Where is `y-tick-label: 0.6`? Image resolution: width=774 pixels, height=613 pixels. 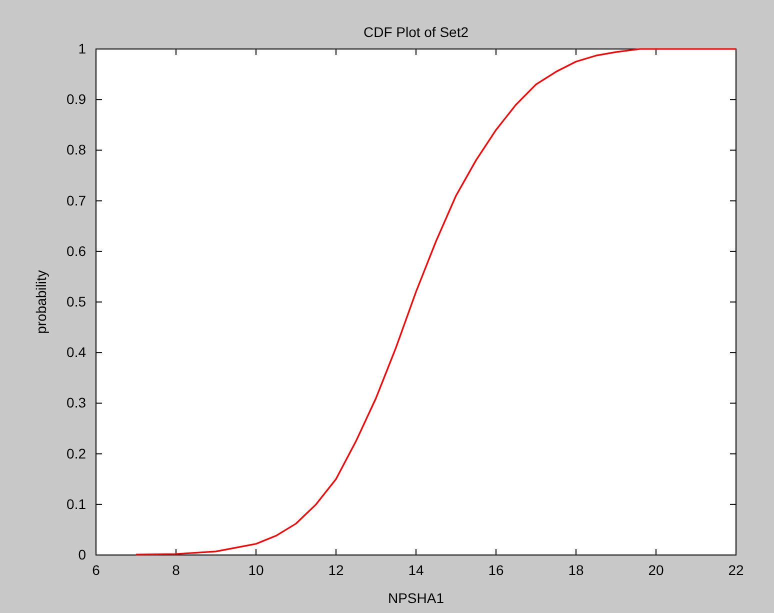
y-tick-label: 0.6 is located at coordinates (76, 250).